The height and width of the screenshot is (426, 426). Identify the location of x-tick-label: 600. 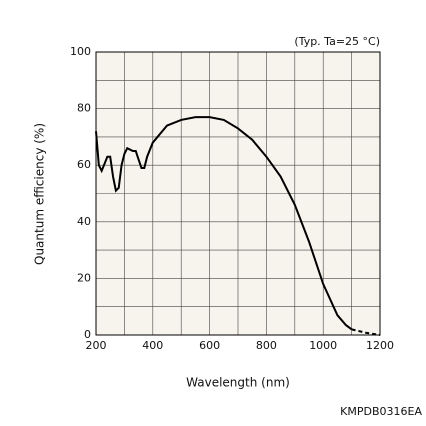
(209, 345).